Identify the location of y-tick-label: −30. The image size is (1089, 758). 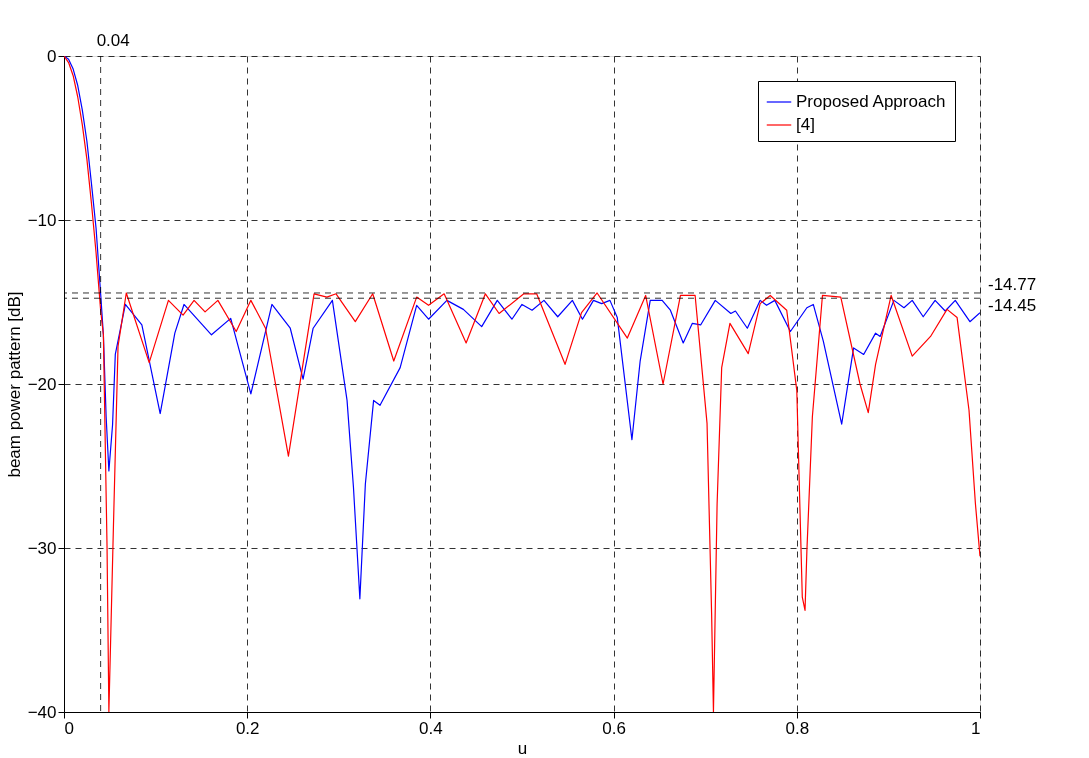
(42, 548).